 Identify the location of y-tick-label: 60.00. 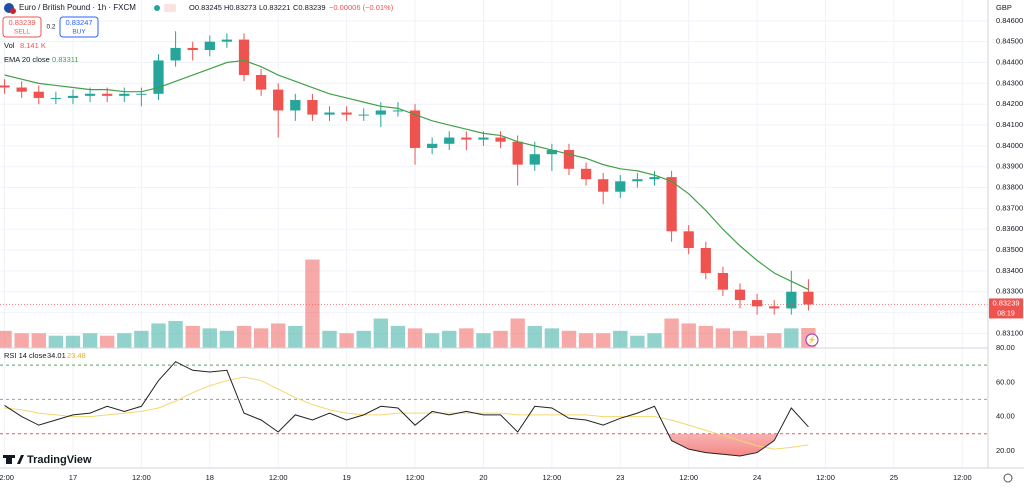
(1005, 381).